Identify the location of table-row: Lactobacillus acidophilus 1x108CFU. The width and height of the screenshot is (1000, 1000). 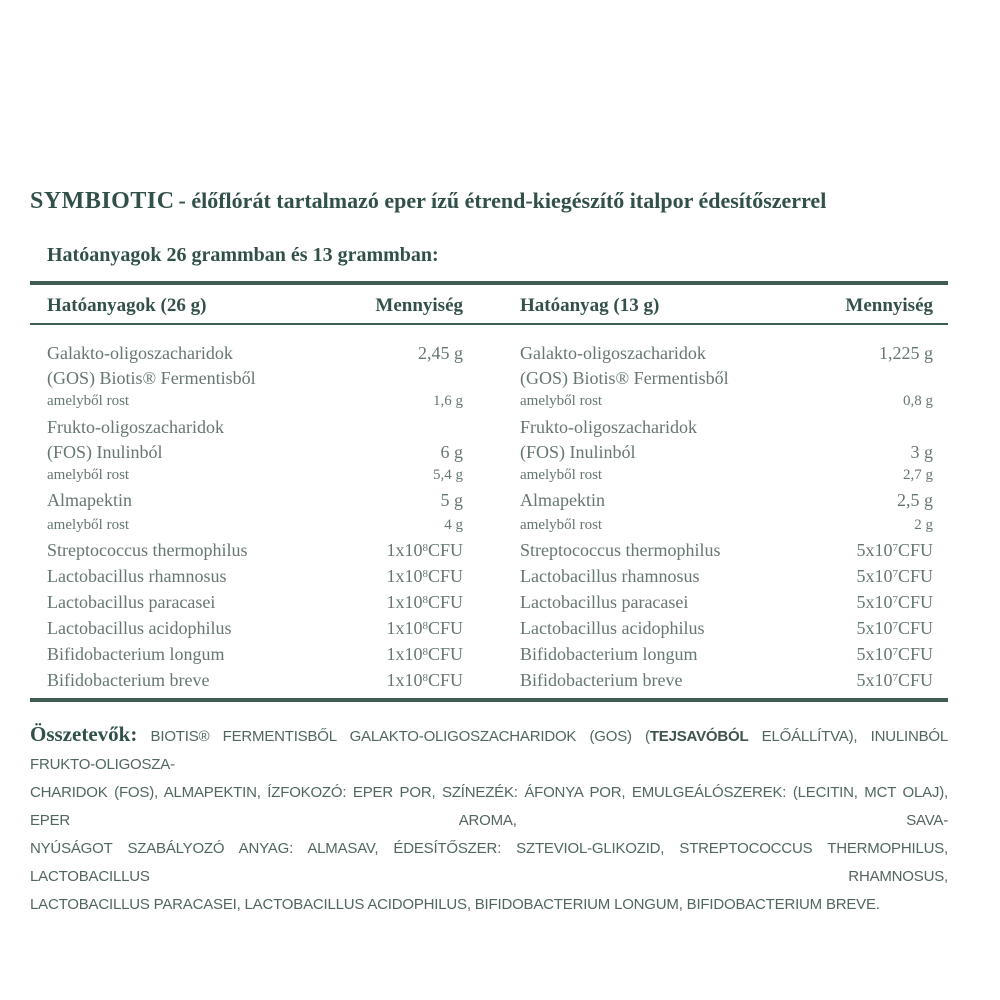
(249, 628).